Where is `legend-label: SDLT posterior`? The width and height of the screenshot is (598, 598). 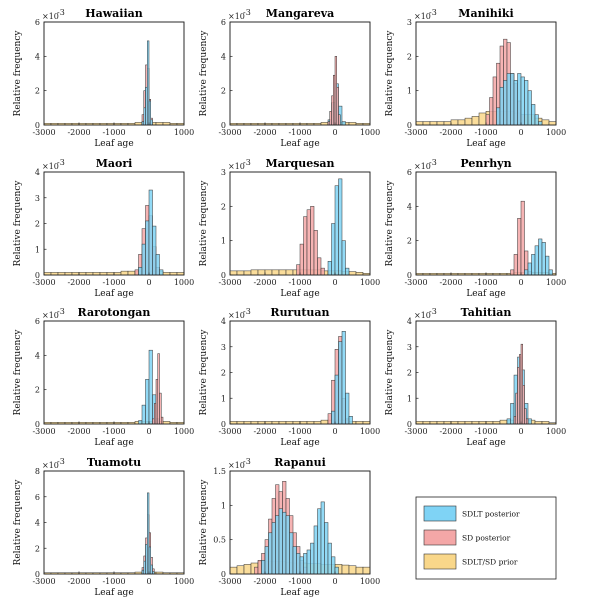 legend-label: SDLT posterior is located at coordinates (491, 514).